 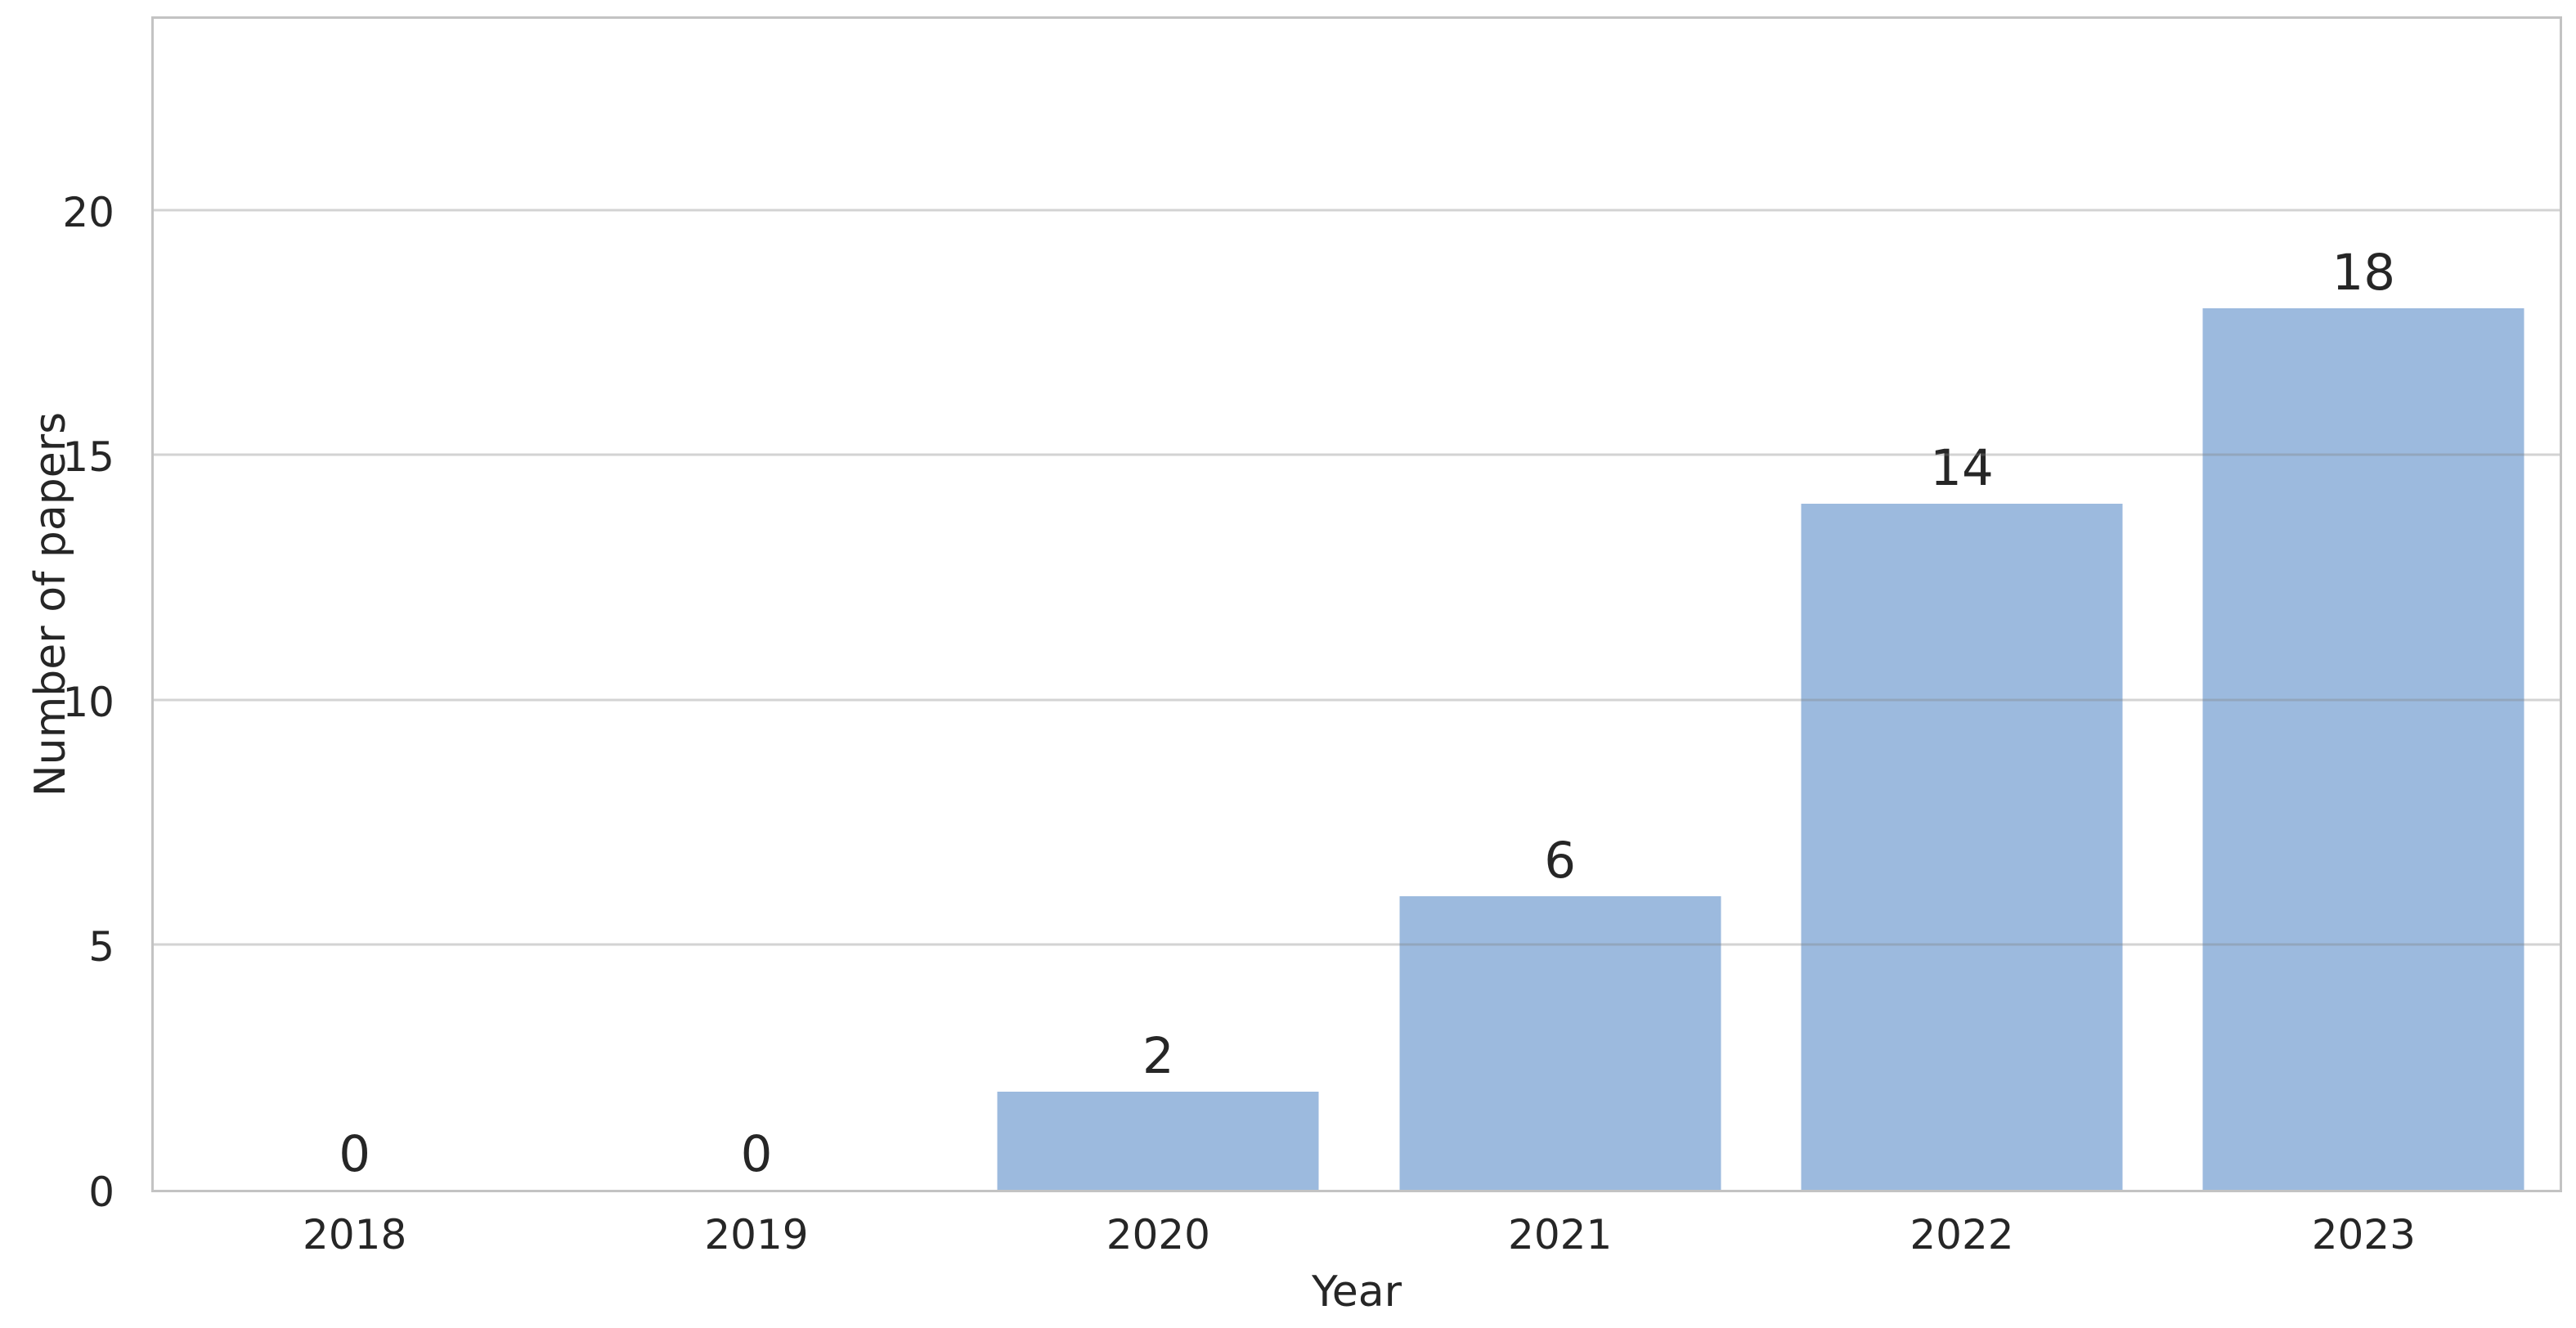 I want to click on bar-group: 2 2020, so click(x=1159, y=638).